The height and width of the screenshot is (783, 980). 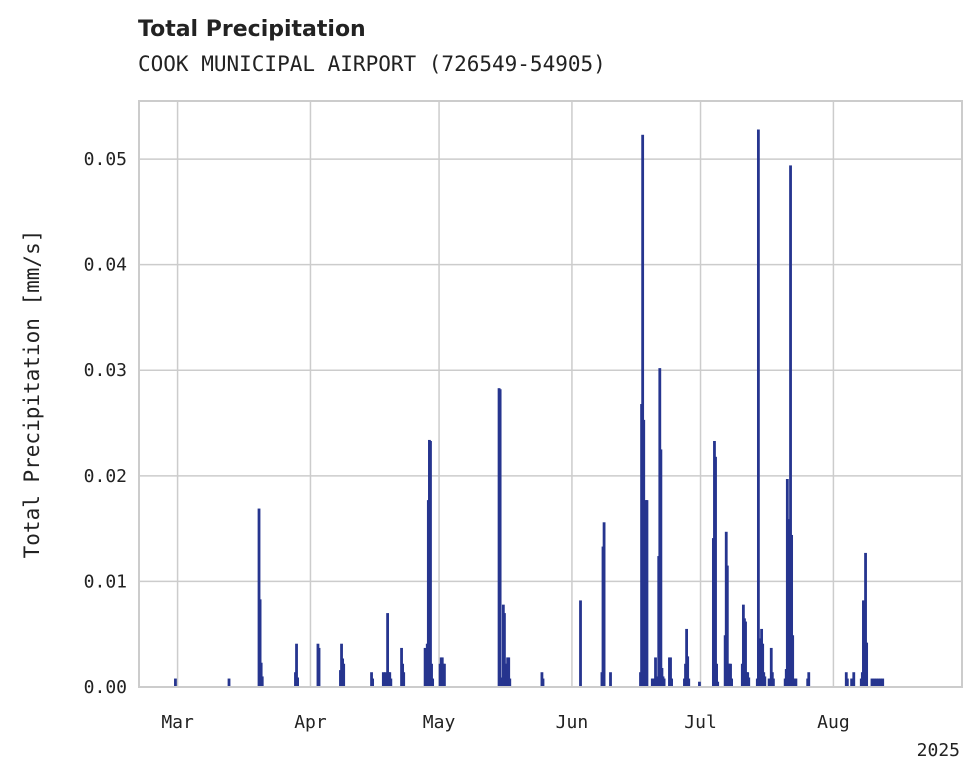 What do you see at coordinates (105, 476) in the screenshot?
I see `y-tick-label: 0.02` at bounding box center [105, 476].